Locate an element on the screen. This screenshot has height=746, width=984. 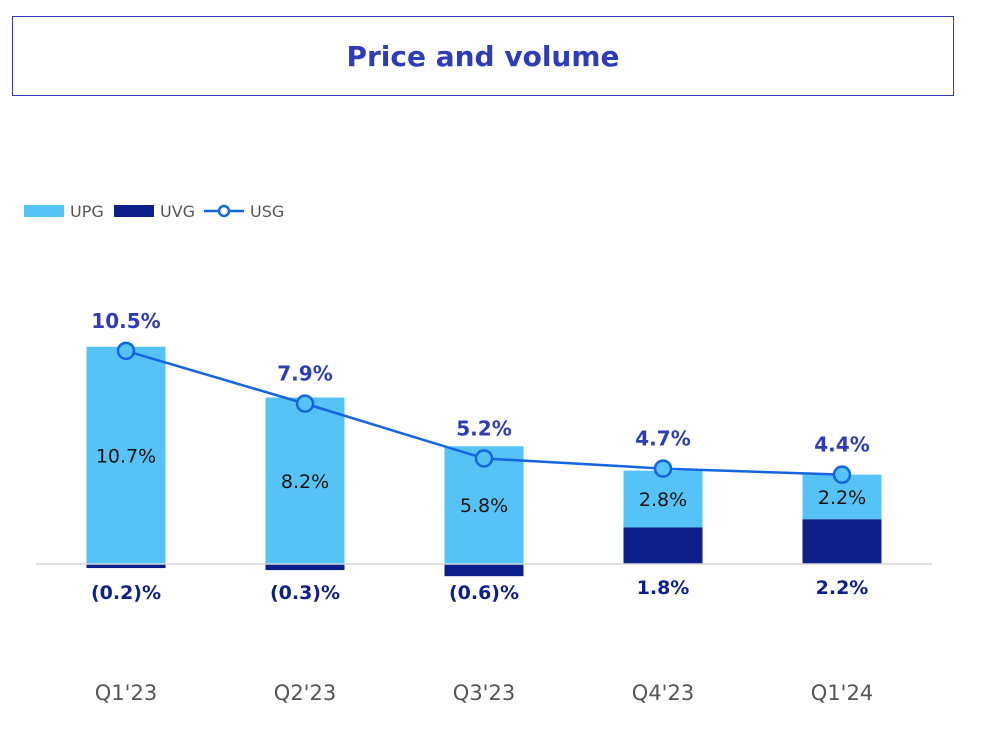
label-uvg-q1-24: 2.2% is located at coordinates (842, 588).